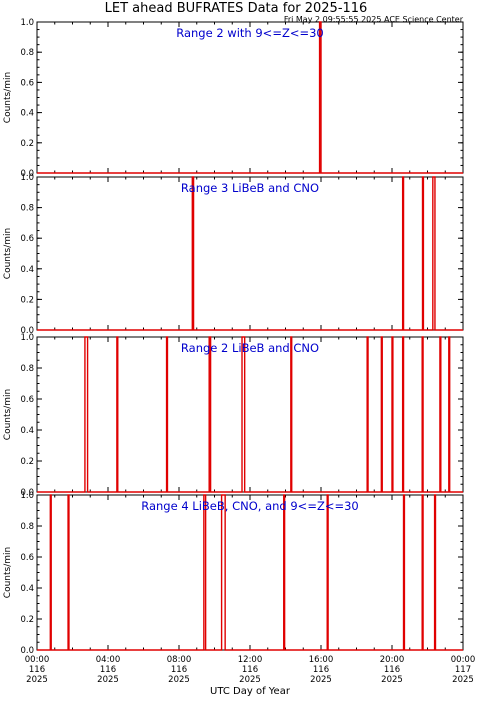  Describe the element at coordinates (321, 660) in the screenshot. I see `x-tick-label-time: 16:00` at that location.